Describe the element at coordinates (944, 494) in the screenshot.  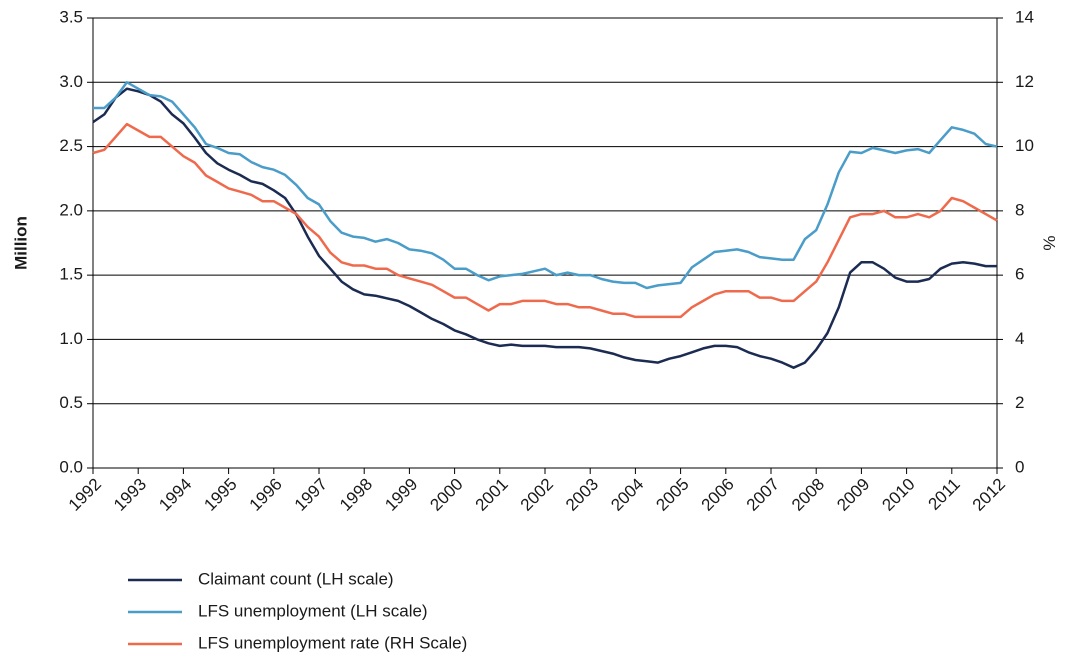
I see `x-tick-label: 2011` at that location.